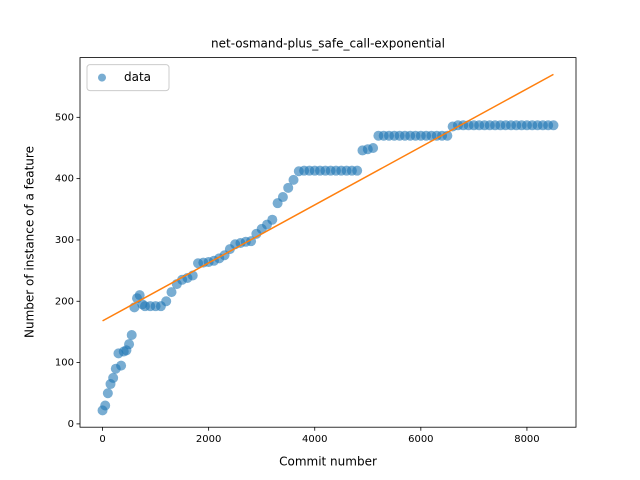 The image size is (640, 480). I want to click on legend-box, so click(128, 78).